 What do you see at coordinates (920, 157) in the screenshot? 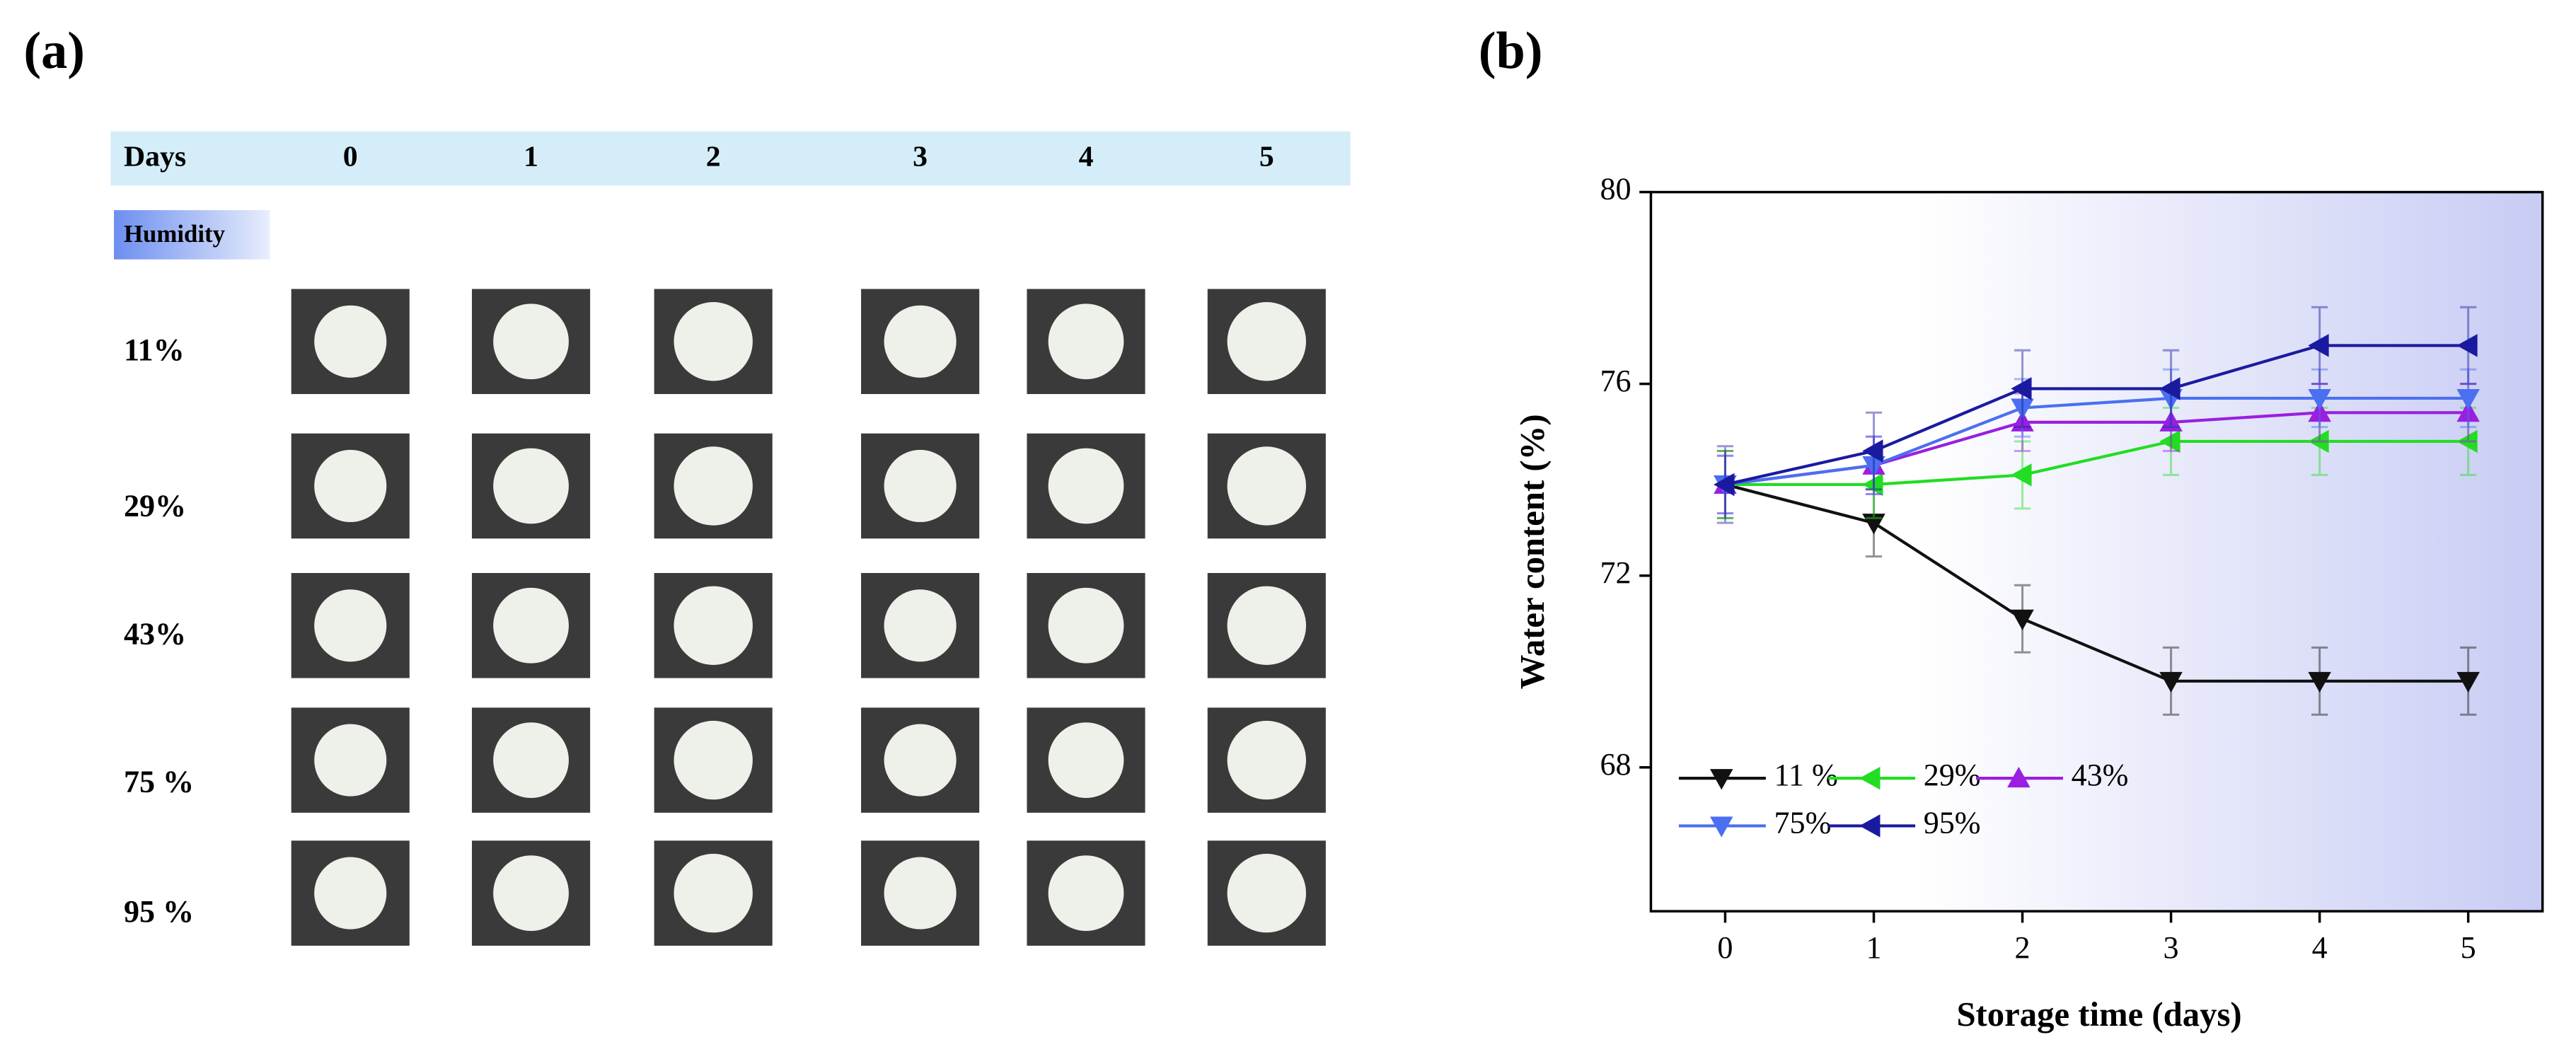
I see `day-label: 3` at bounding box center [920, 157].